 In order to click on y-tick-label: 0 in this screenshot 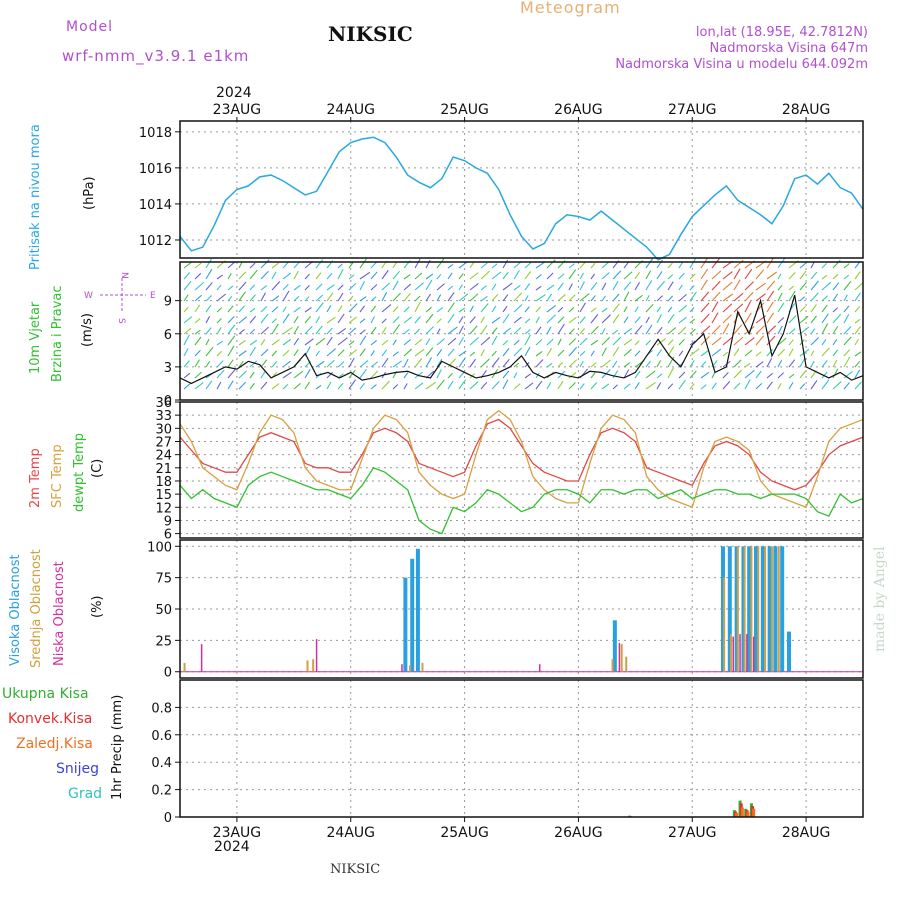, I will do `click(168, 673)`.